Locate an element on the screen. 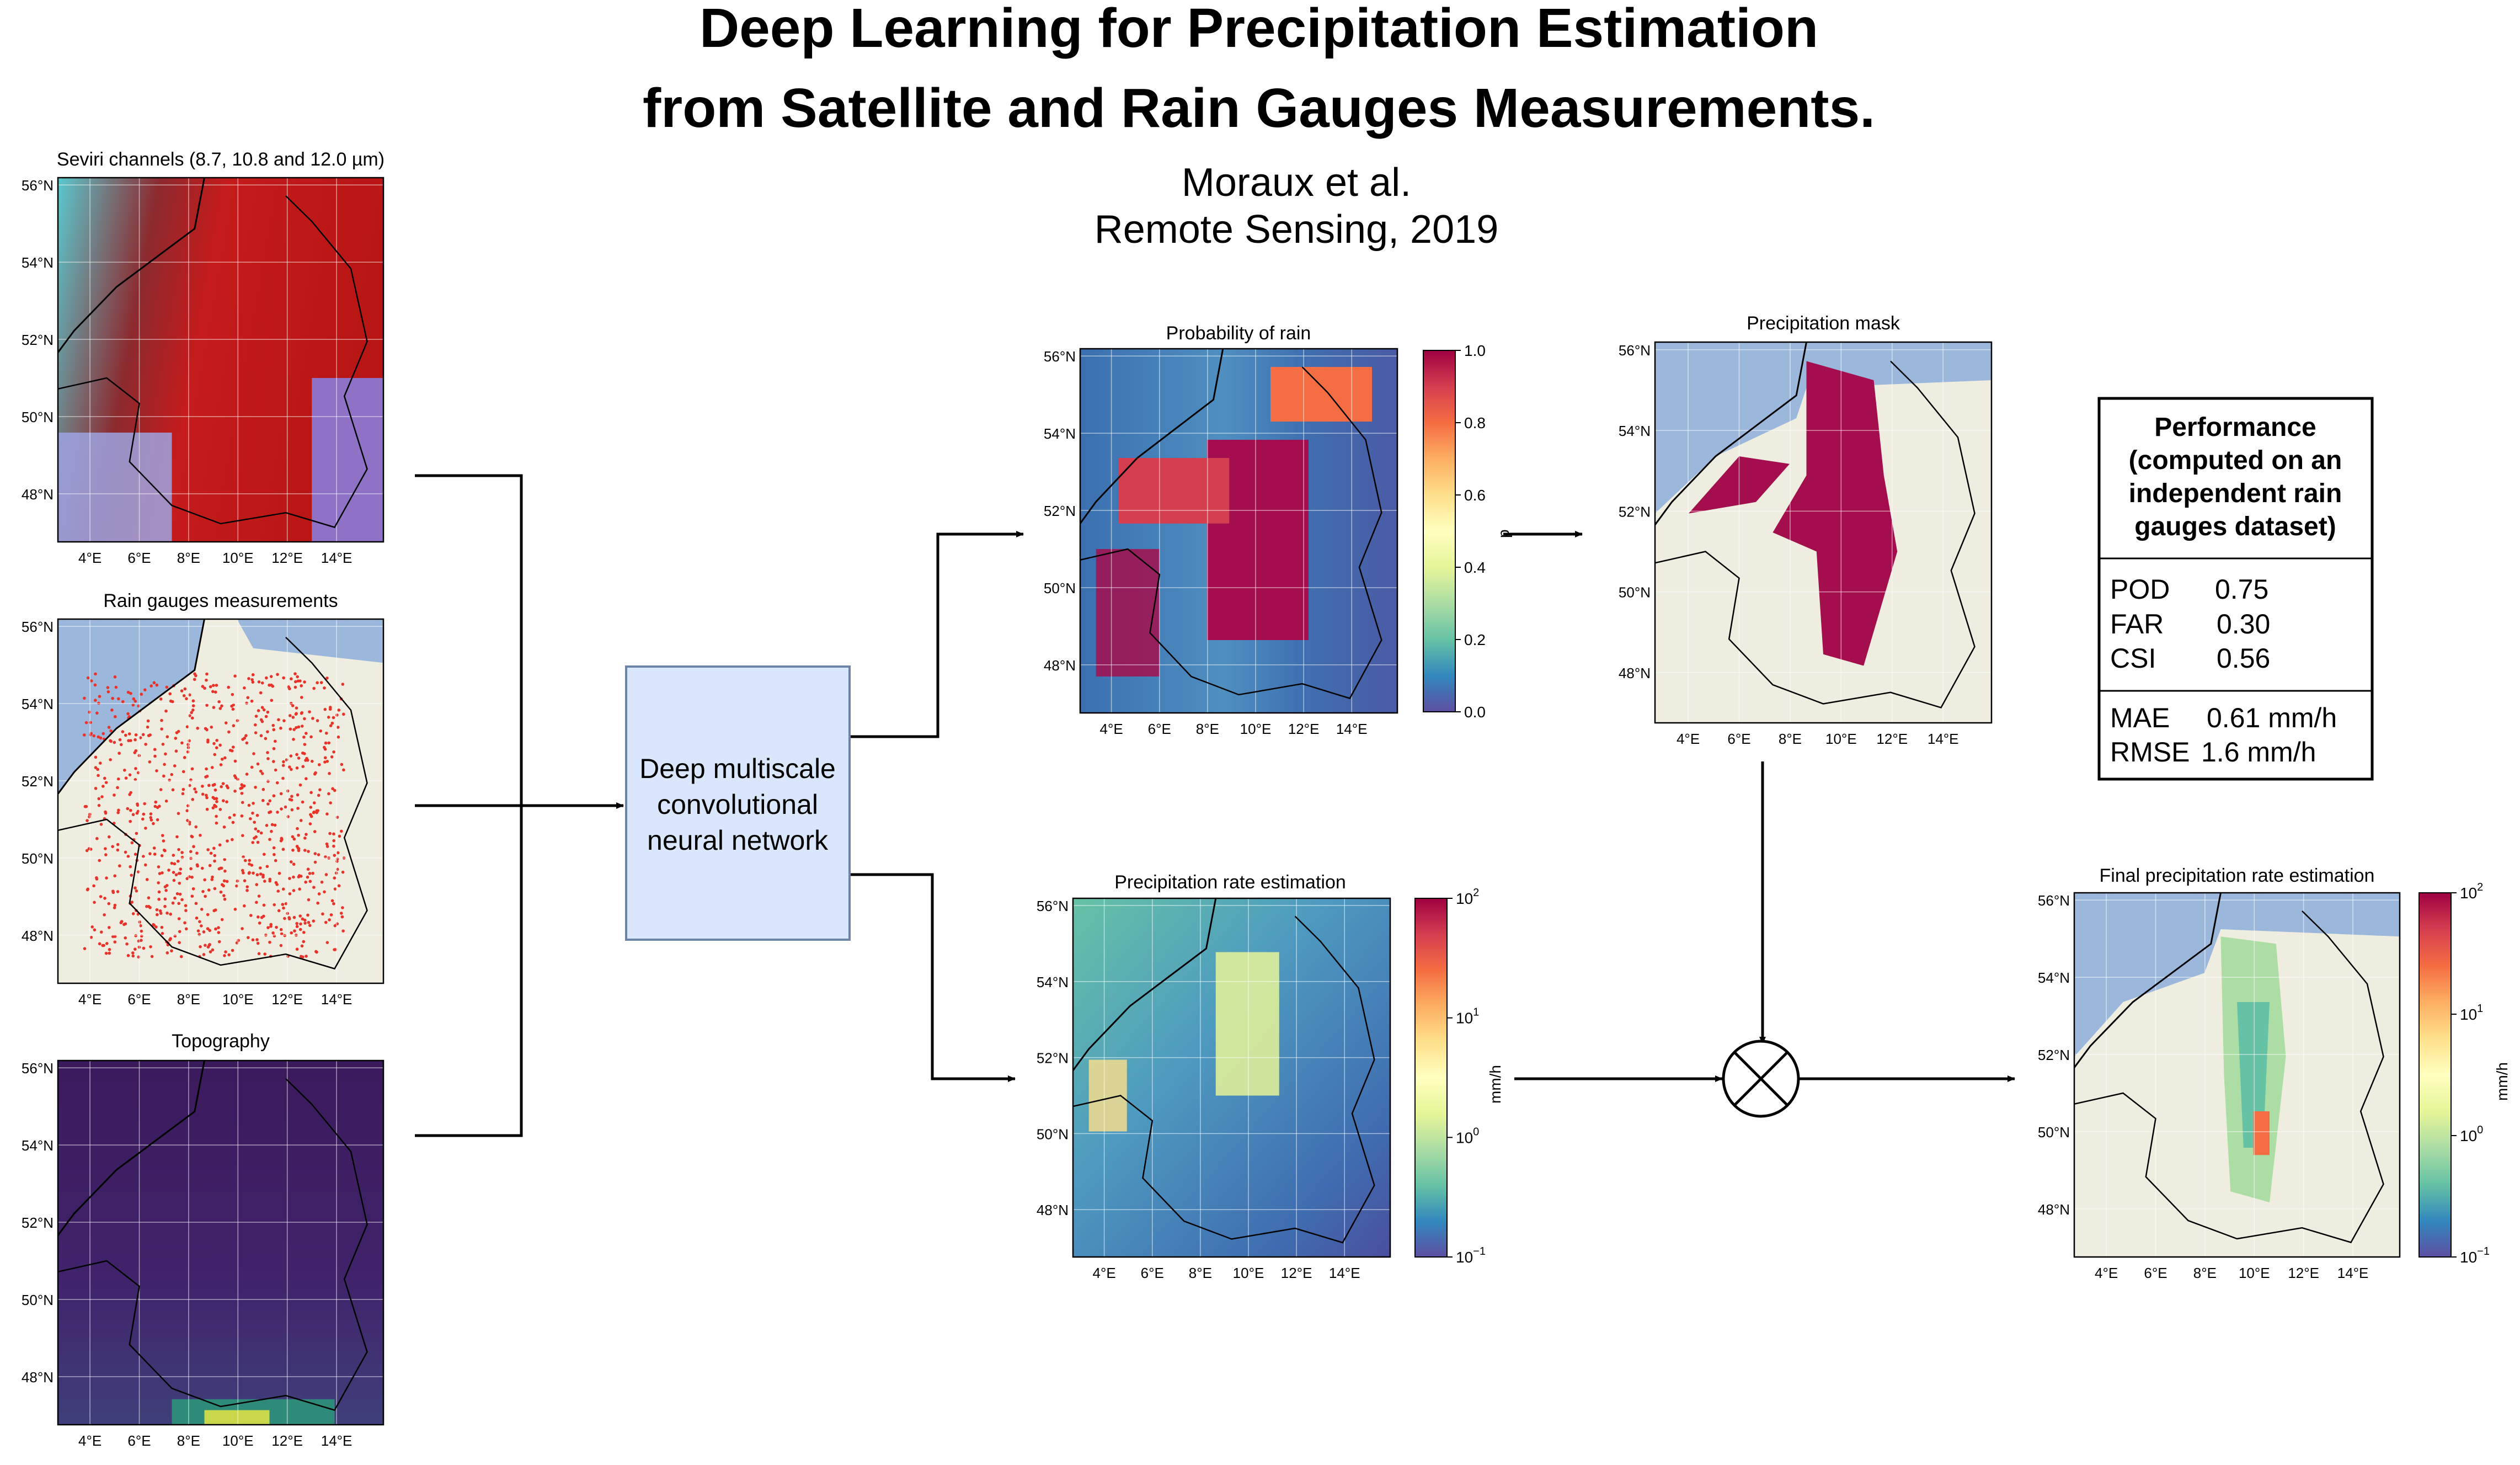 The width and height of the screenshot is (2520, 1465). arrow-to-probability is located at coordinates (937, 634).